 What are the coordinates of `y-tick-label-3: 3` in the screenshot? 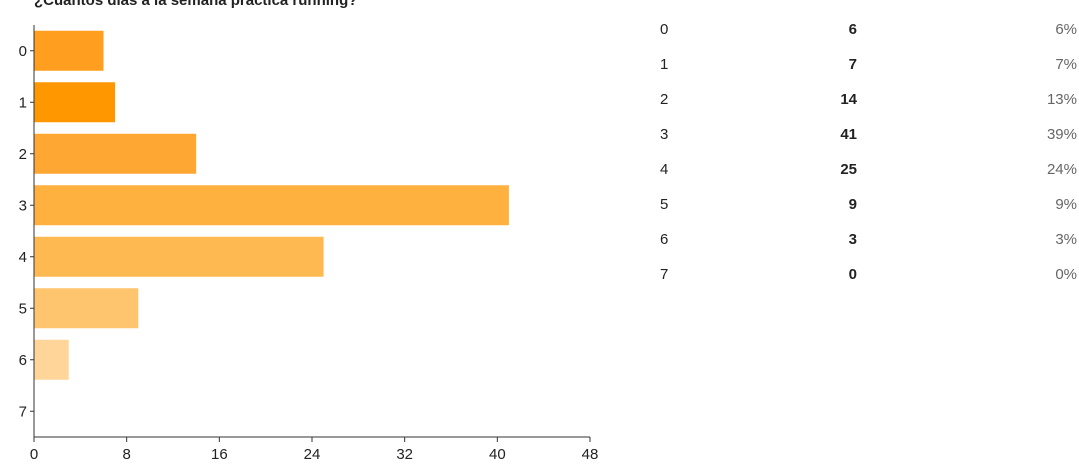 It's located at (23, 205).